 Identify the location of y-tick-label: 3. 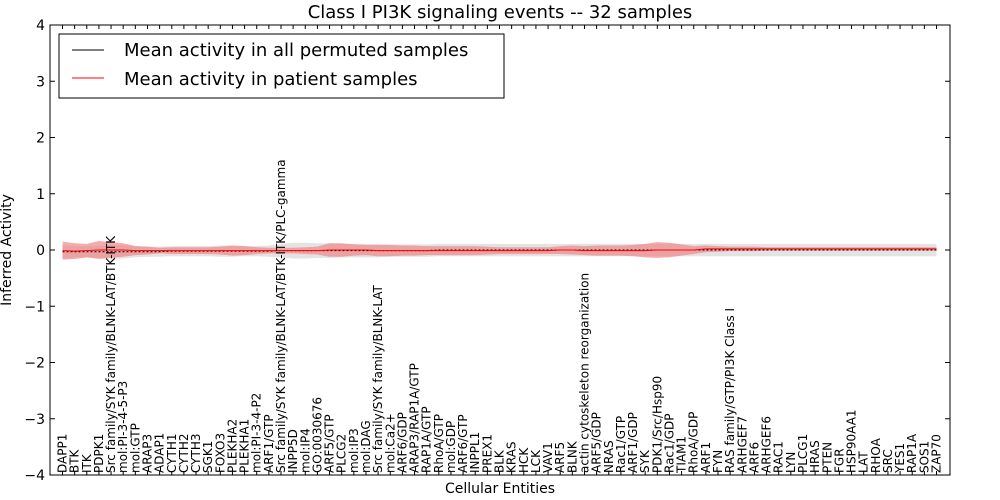
(40, 82).